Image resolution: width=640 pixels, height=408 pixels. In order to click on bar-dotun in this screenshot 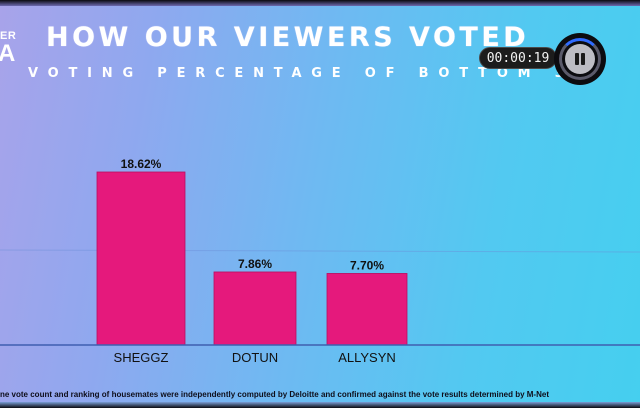, I will do `click(255, 308)`.